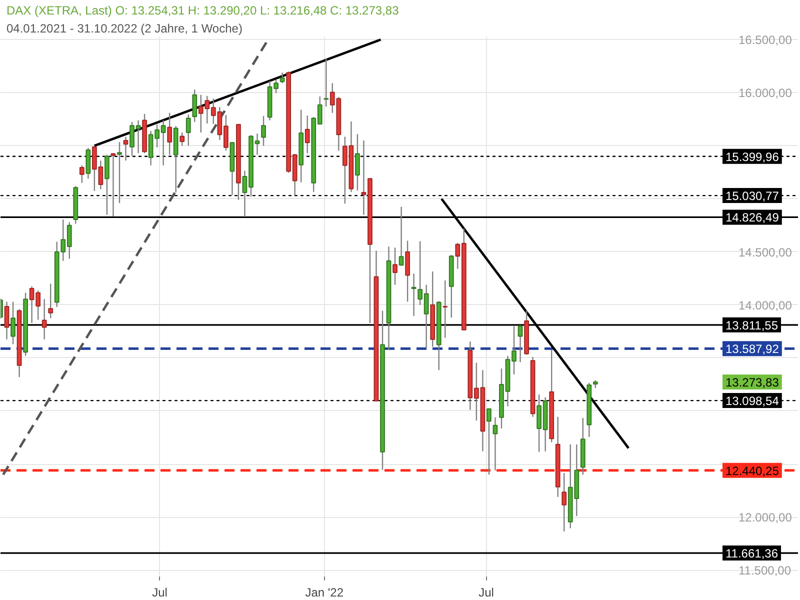  What do you see at coordinates (753, 401) in the screenshot?
I see `ref-line-label: 13.098,54` at bounding box center [753, 401].